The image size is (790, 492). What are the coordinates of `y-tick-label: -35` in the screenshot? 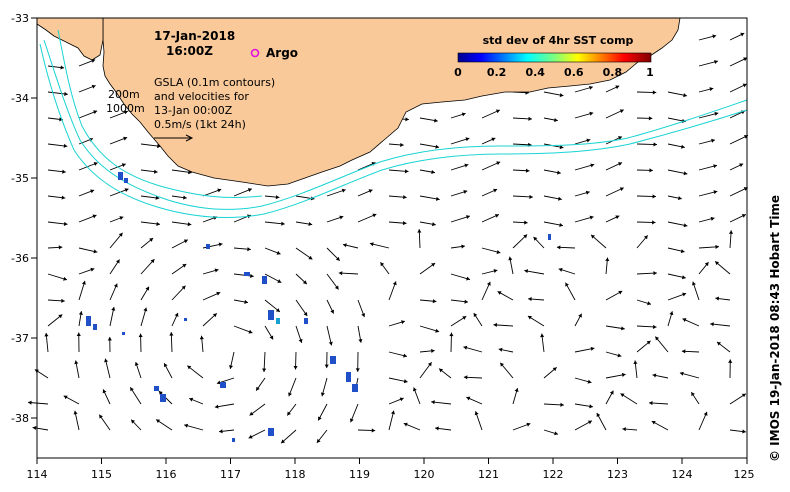 It's located at (20, 178).